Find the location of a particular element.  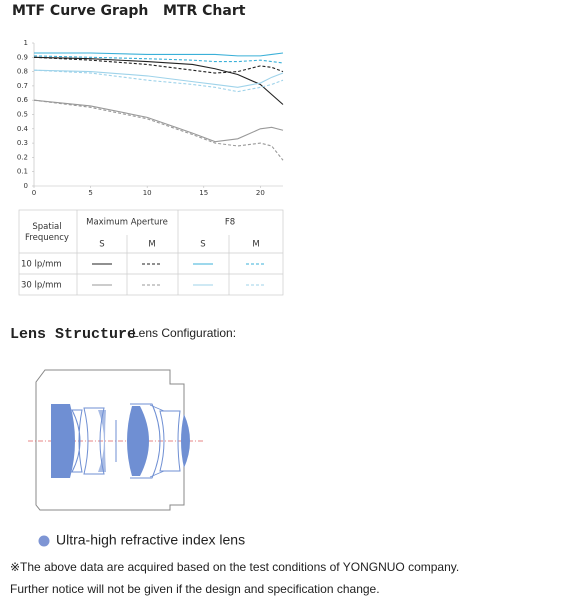

group-header: Maximum Aperture is located at coordinates (127, 223).